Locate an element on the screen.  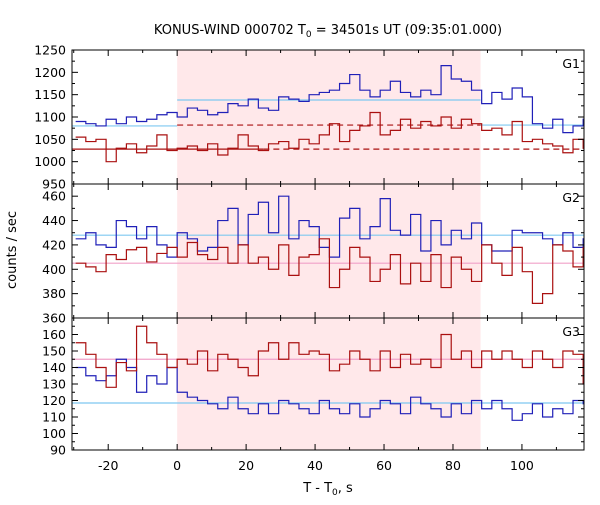
y-axis-label: counts / sec is located at coordinates (12, 250).